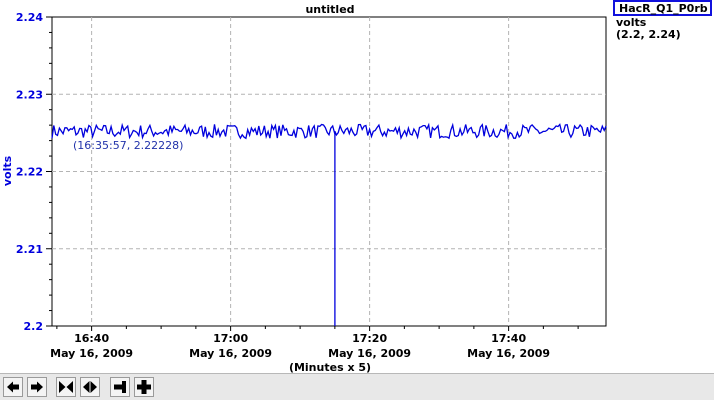 This screenshot has width=714, height=400. I want to click on arrows-outward-icon, so click(90, 387).